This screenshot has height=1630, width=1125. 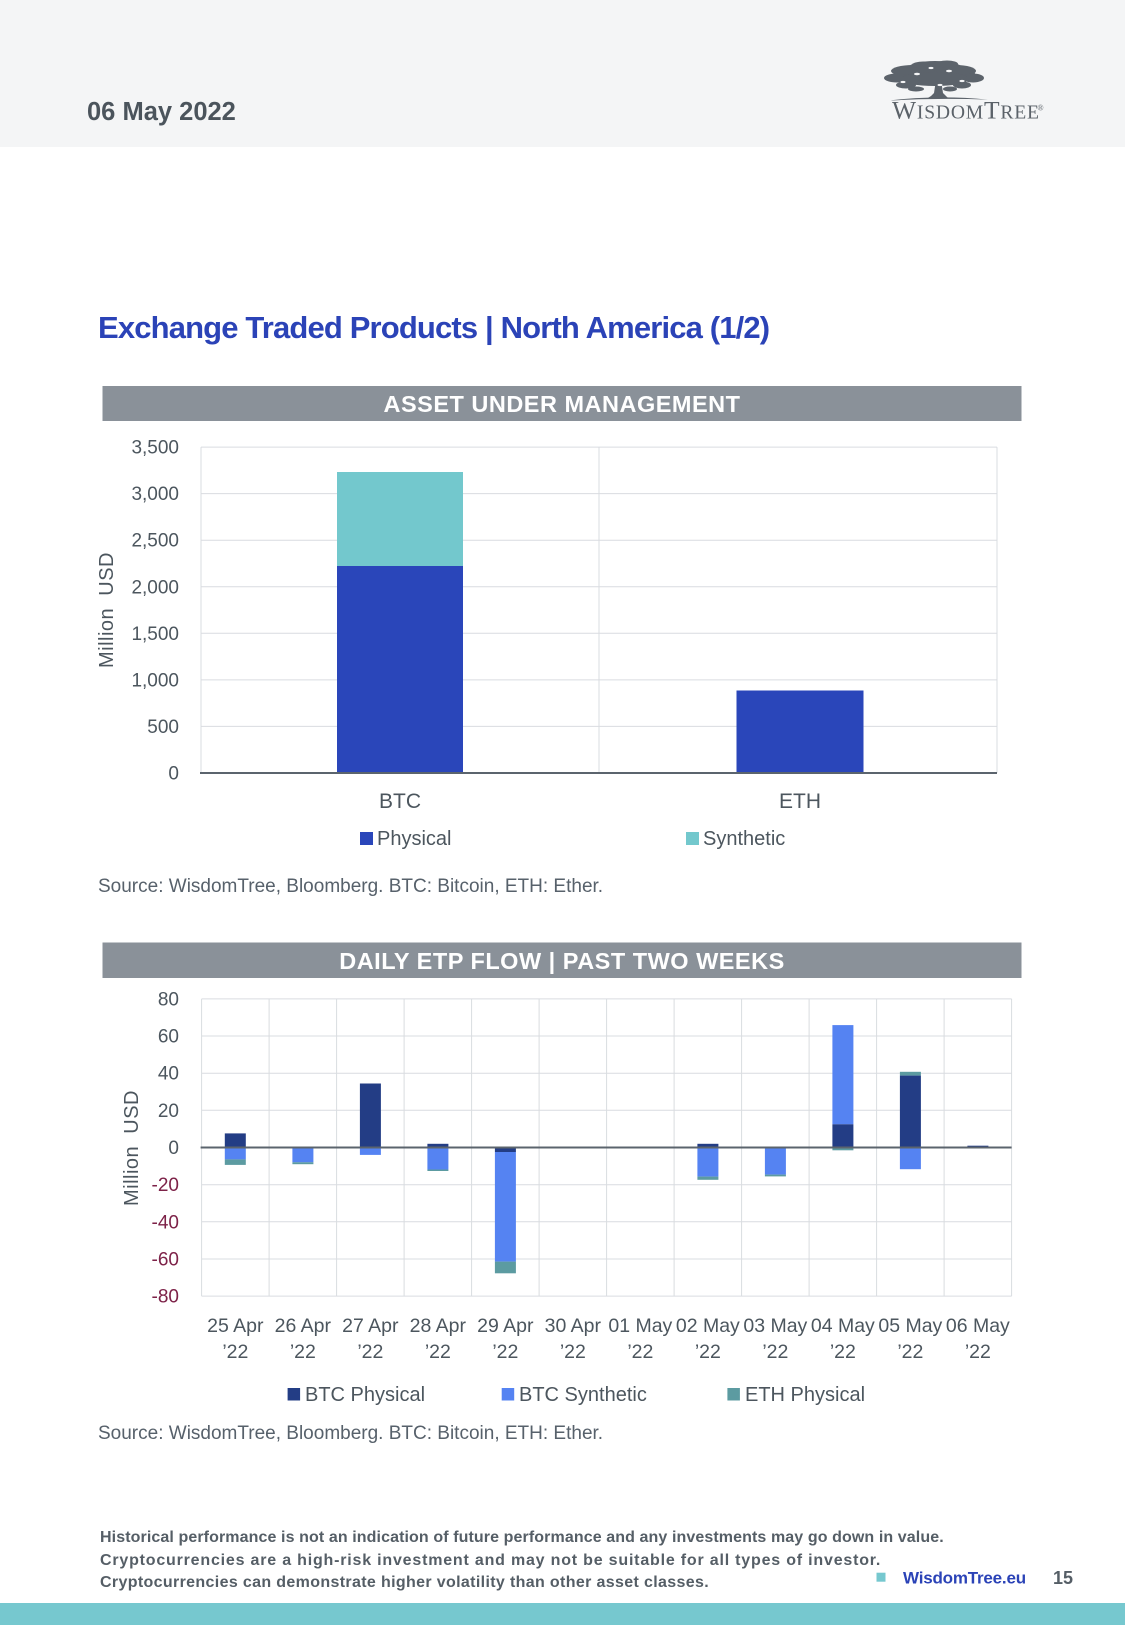 What do you see at coordinates (708, 1326) in the screenshot?
I see `svg-text: 02 May` at bounding box center [708, 1326].